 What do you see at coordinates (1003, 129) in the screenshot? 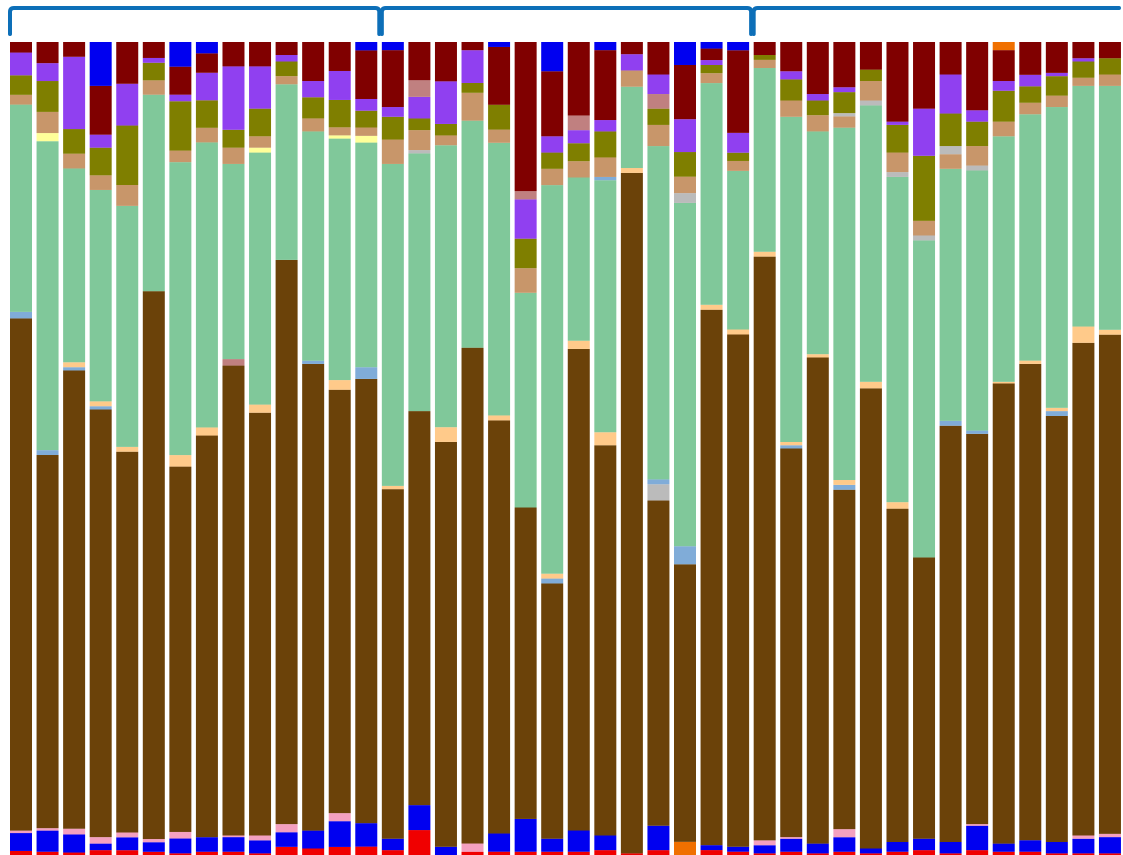
I see `bar-38-segment-tan` at bounding box center [1003, 129].